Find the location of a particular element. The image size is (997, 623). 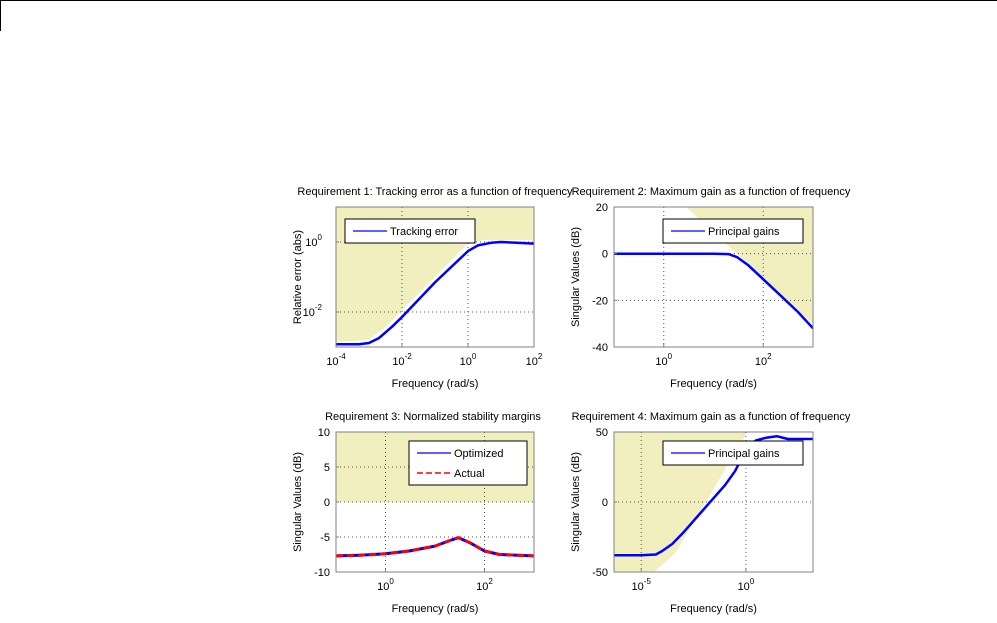

legend-label: Tracking error is located at coordinates (424, 232).